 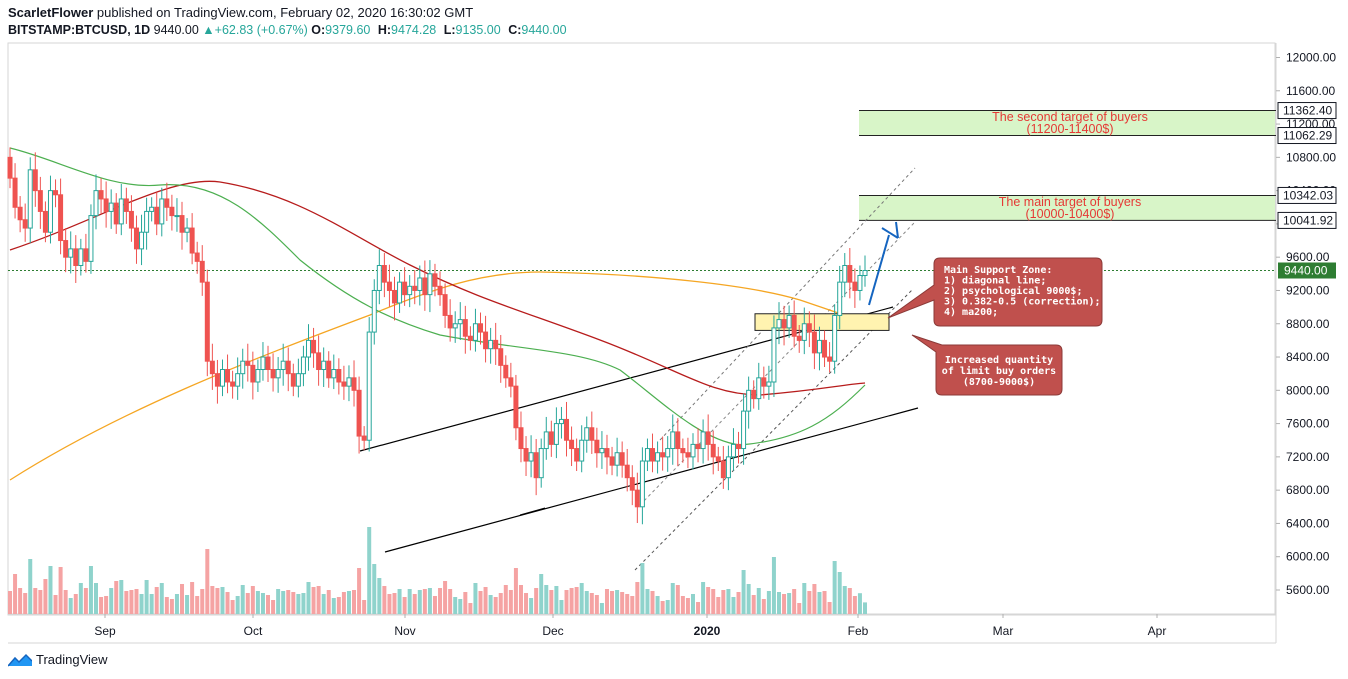 I want to click on x-tick-label: Dec, so click(x=552, y=631).